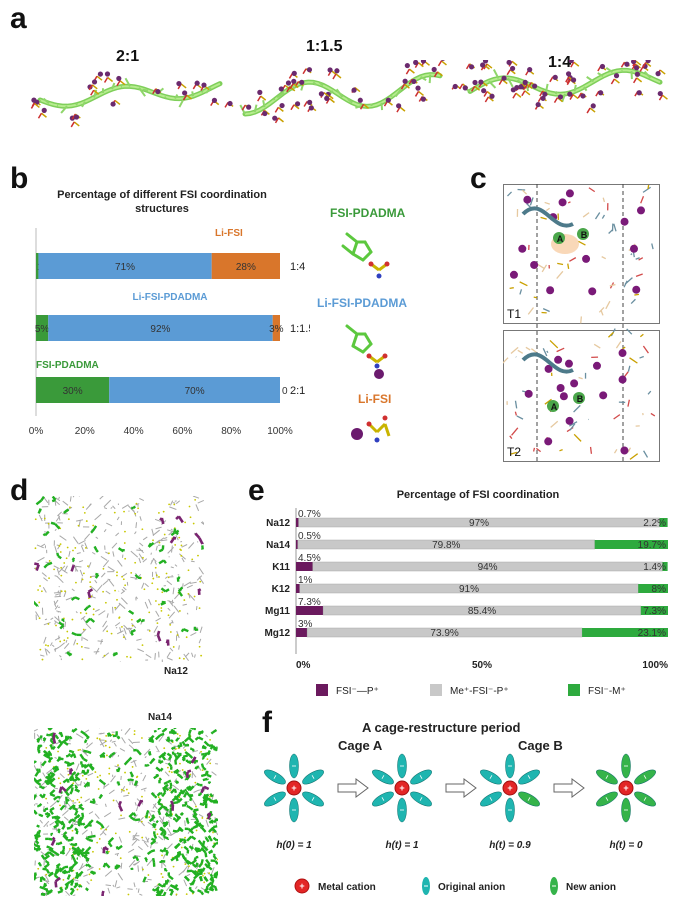  Describe the element at coordinates (231, 431) in the screenshot. I see `x-tick-80%: 80%` at that location.